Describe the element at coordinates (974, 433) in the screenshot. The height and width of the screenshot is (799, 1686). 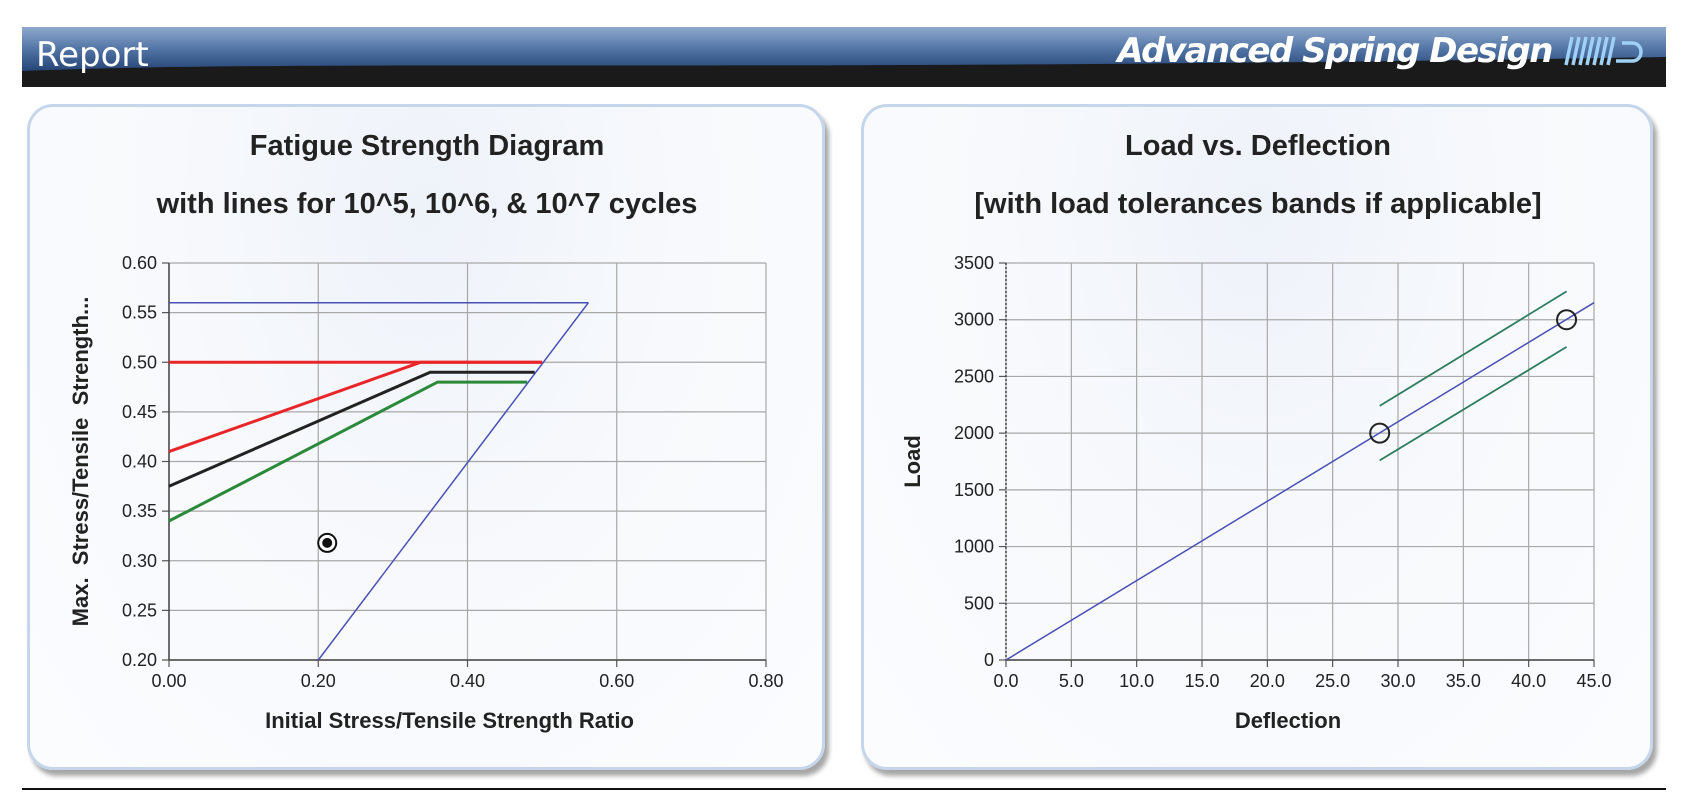
I see `y-tick-label: 2000` at that location.